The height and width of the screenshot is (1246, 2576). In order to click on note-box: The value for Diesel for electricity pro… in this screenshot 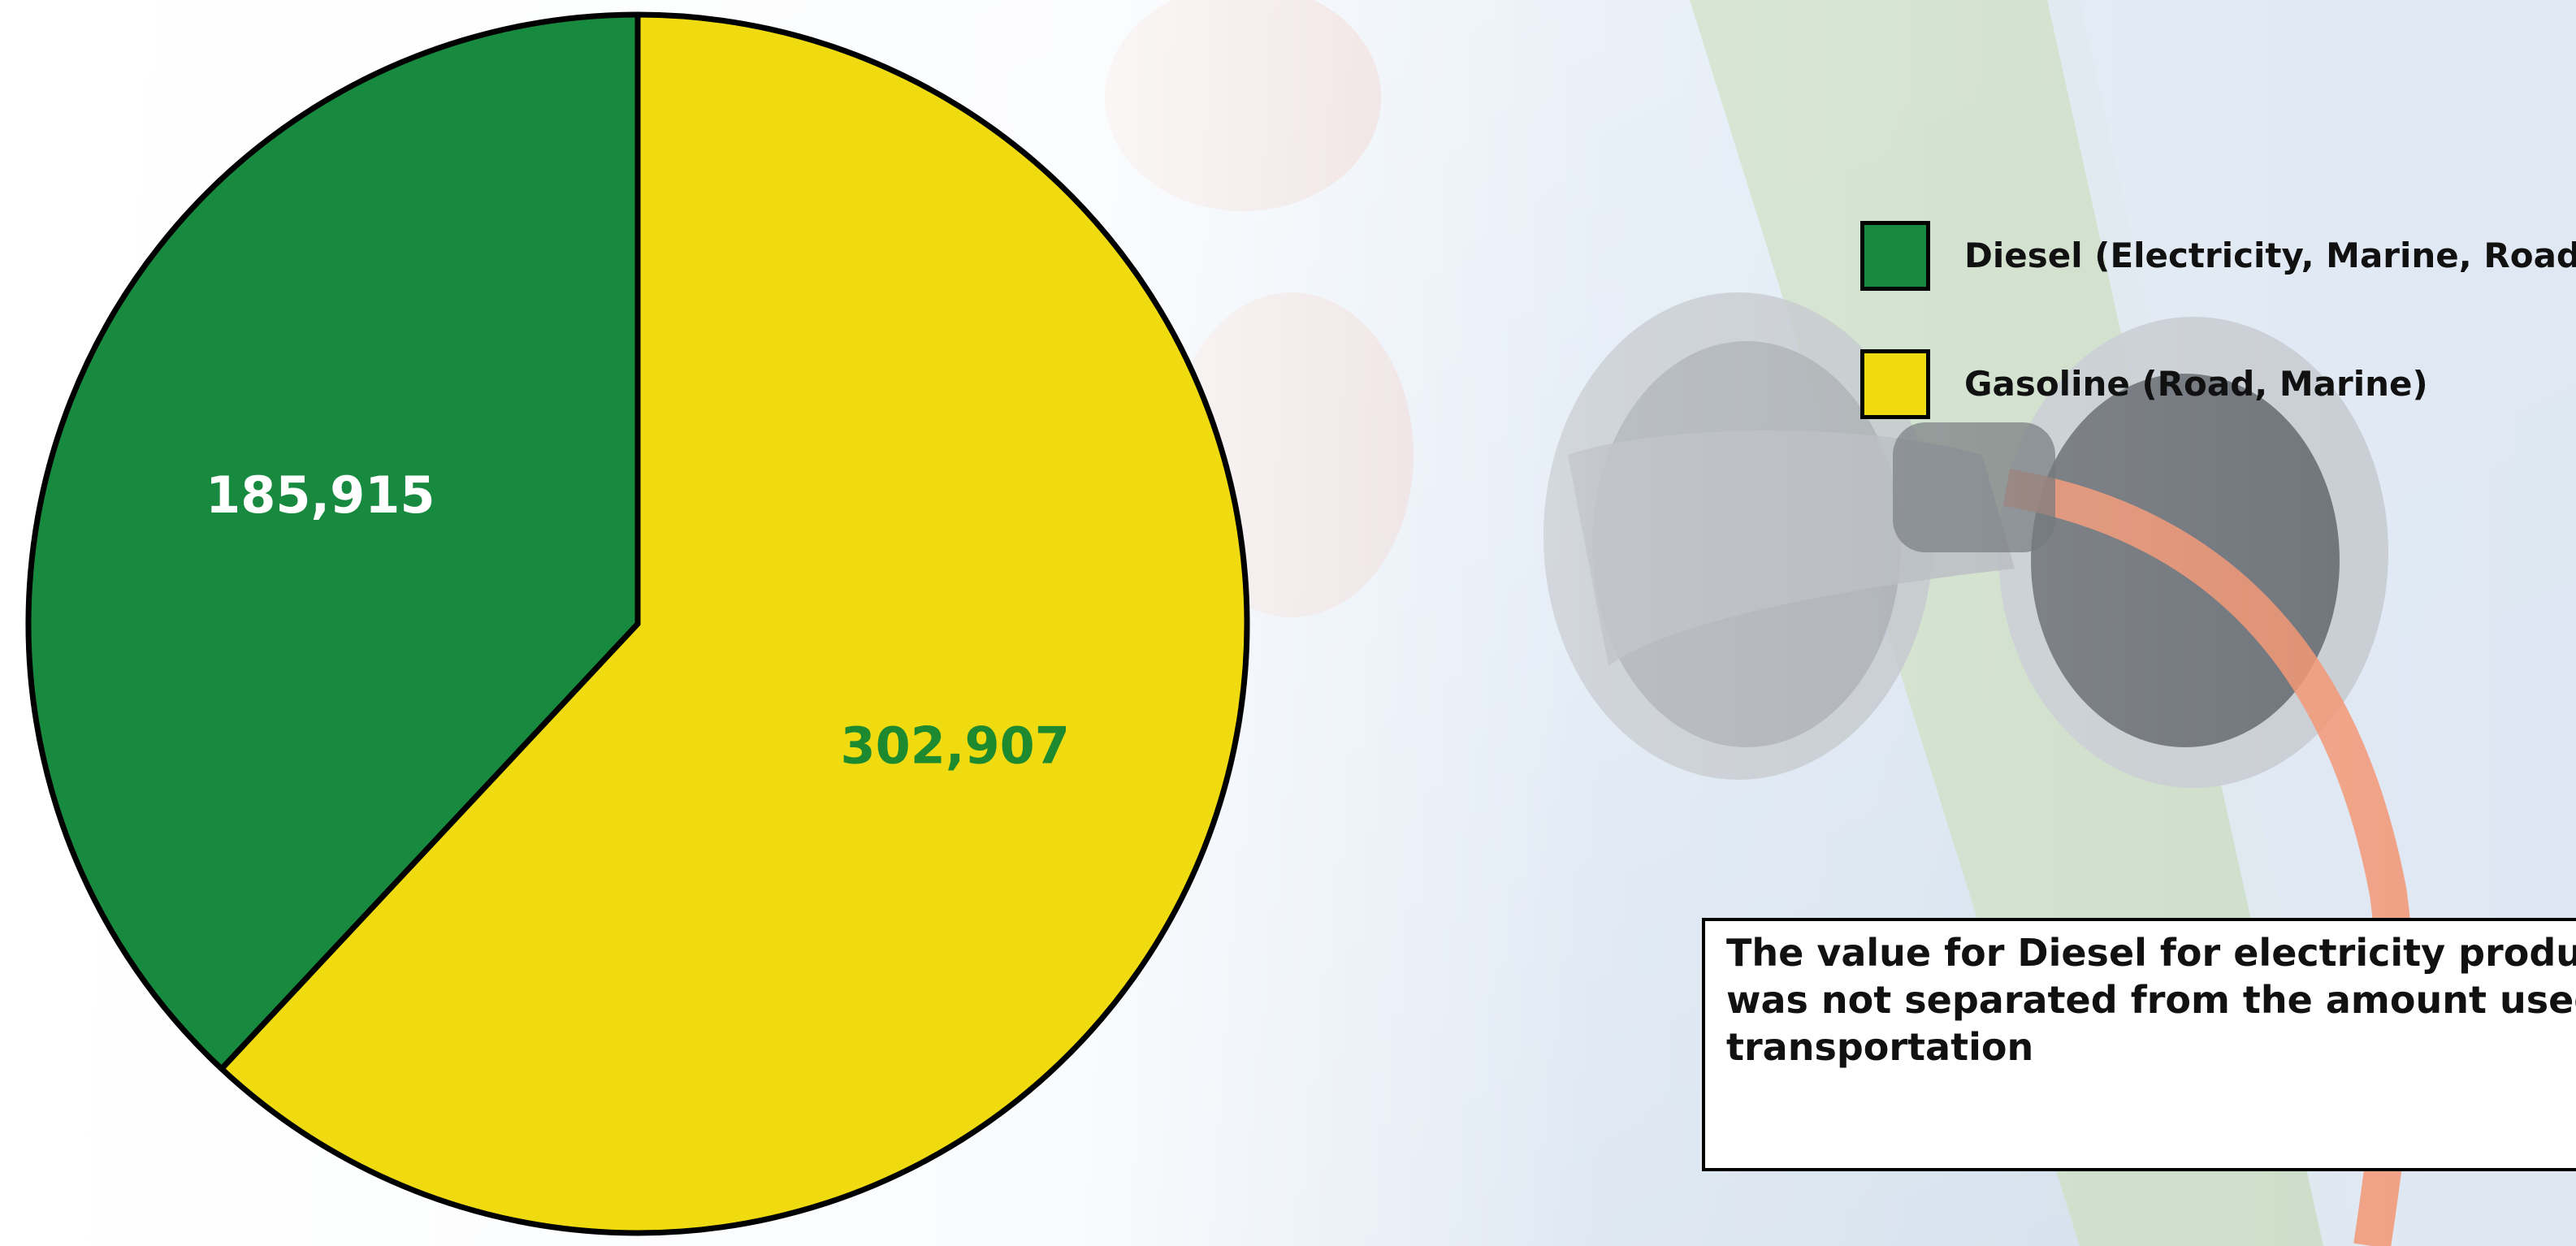, I will do `click(2139, 1044)`.